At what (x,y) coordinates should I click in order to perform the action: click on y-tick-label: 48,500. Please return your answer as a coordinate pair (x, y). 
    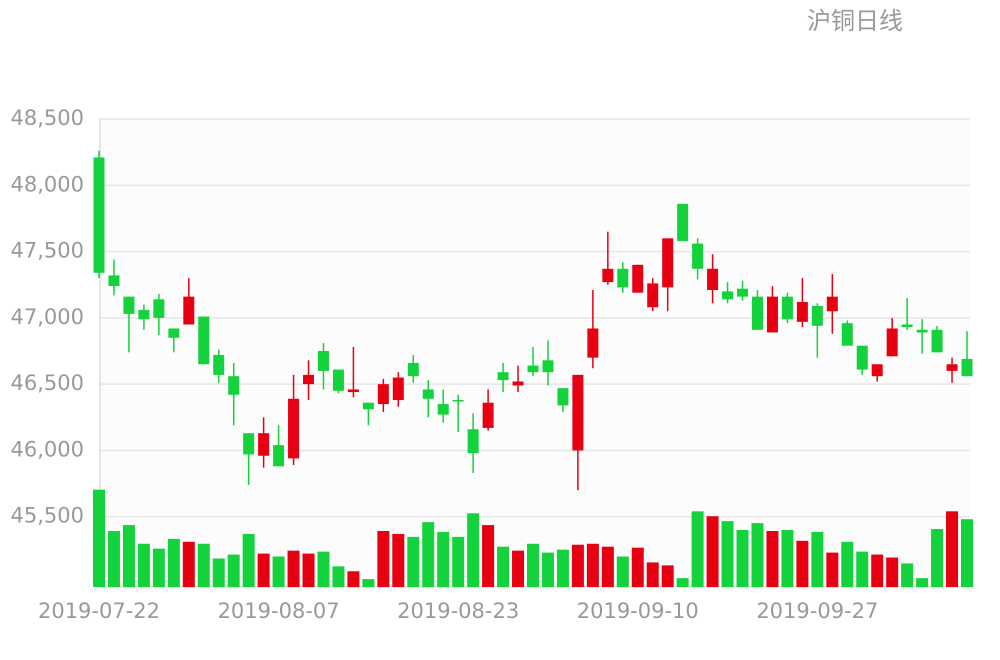
    Looking at the image, I should click on (47, 118).